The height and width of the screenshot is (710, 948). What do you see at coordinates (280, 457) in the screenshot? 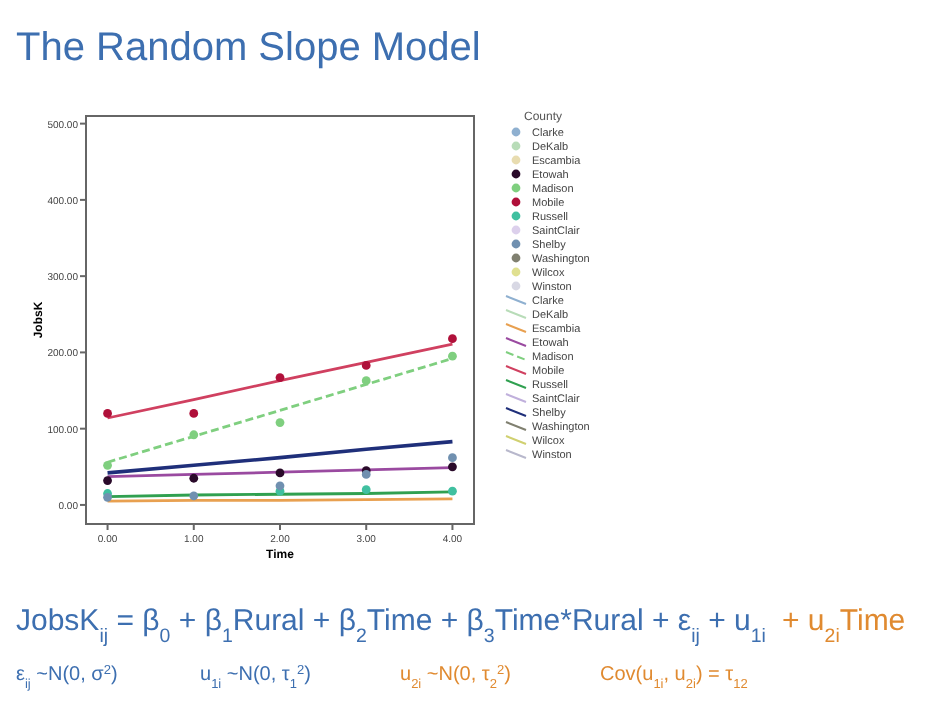
I see `line-series` at bounding box center [280, 457].